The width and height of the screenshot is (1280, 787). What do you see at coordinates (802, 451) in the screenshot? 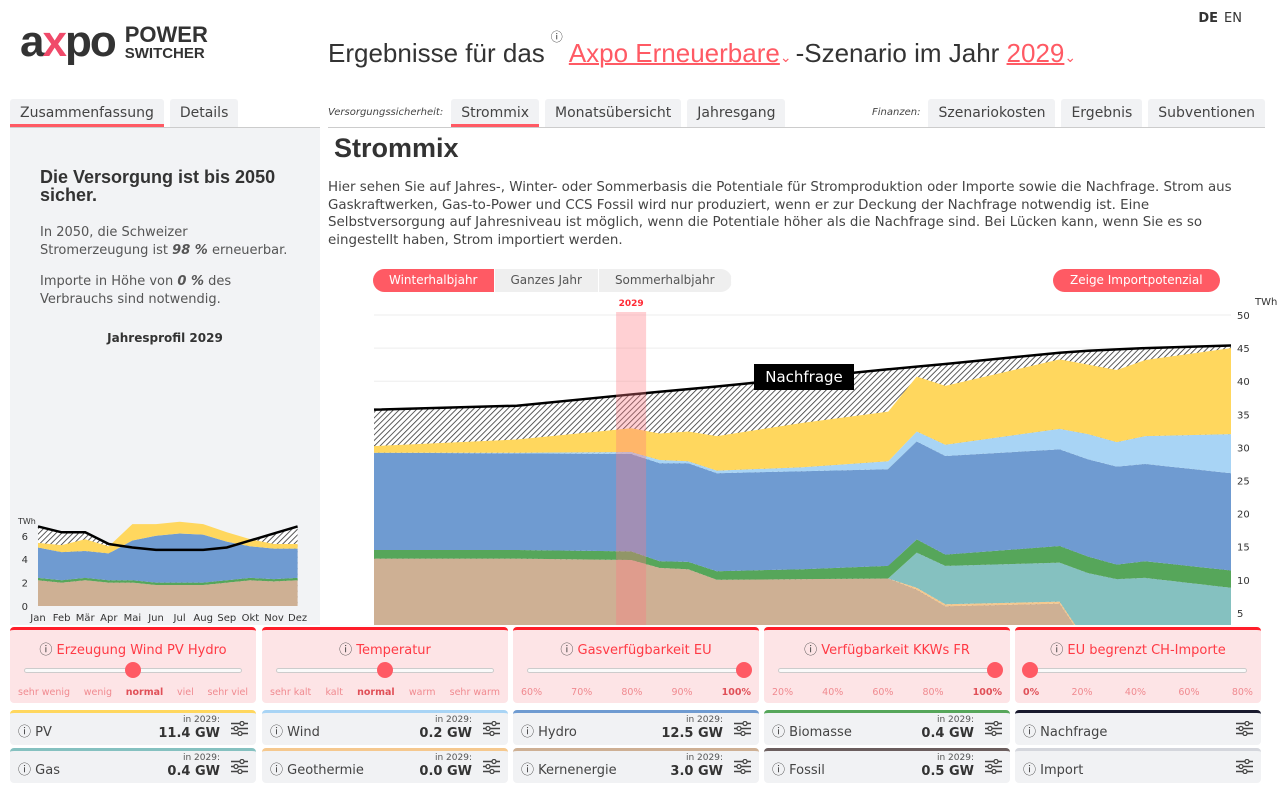
I see `main-area-wind` at bounding box center [802, 451].